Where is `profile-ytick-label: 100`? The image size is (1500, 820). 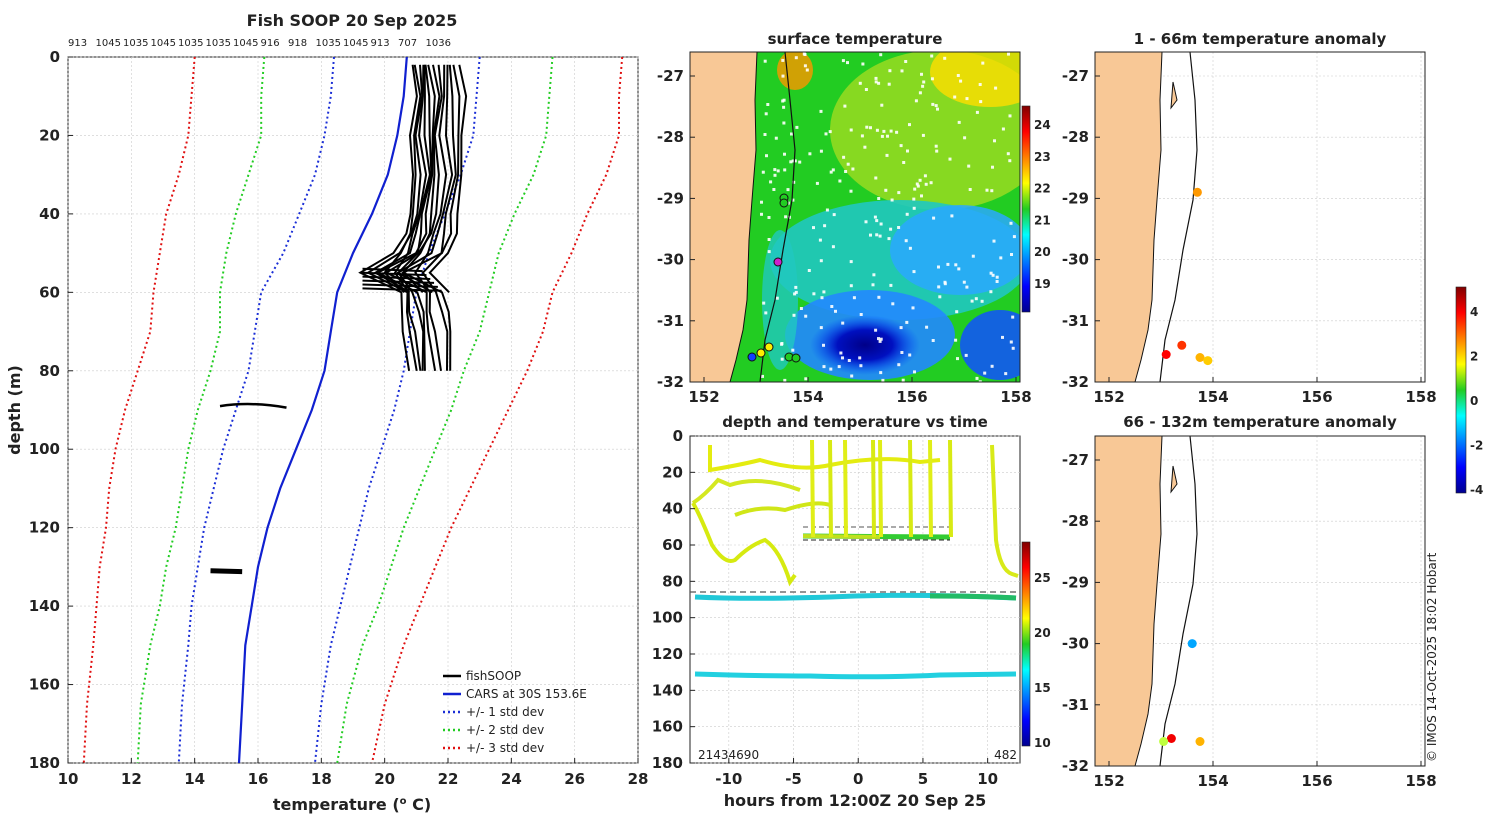 profile-ytick-label: 100 is located at coordinates (44, 449).